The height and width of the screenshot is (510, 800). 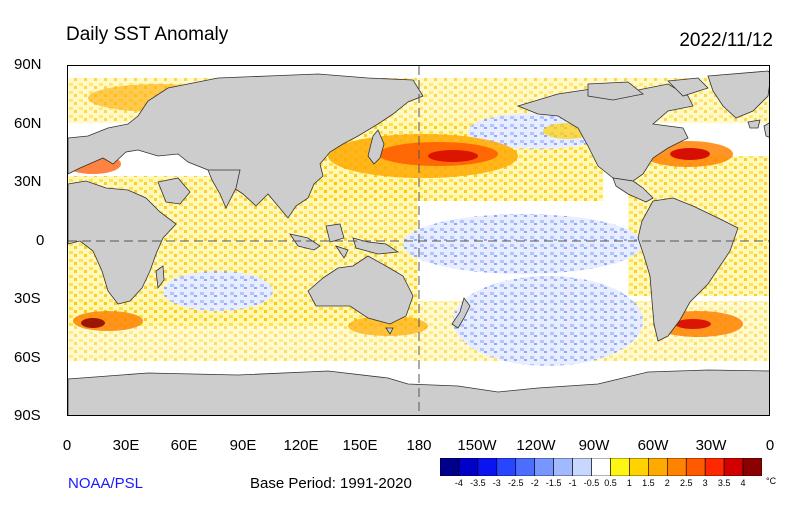 What do you see at coordinates (27, 357) in the screenshot?
I see `lat-label-60s: 60S` at bounding box center [27, 357].